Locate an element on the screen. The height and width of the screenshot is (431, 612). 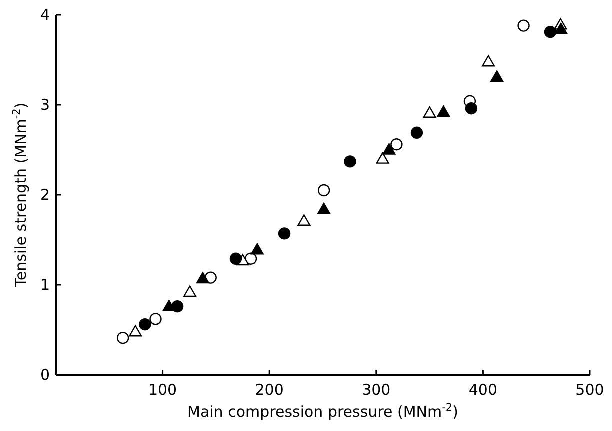
y-tick-label: 0 is located at coordinates (45, 375).